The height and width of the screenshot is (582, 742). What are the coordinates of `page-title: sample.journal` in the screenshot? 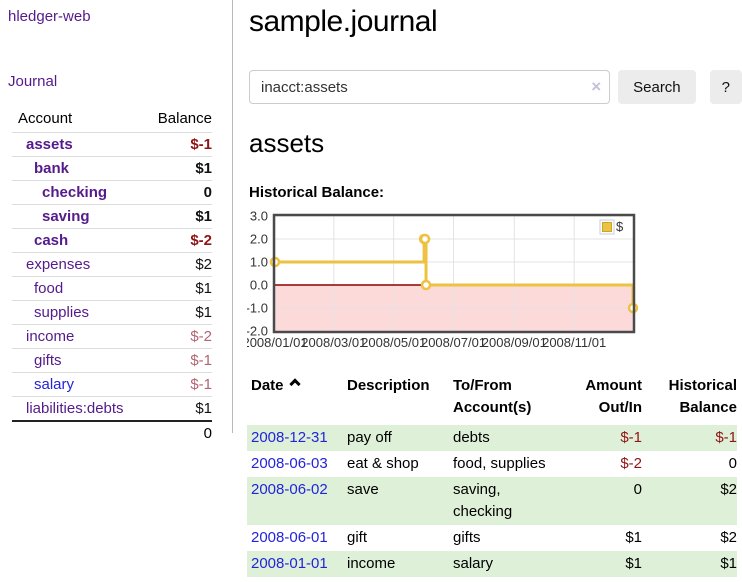 It's located at (343, 21).